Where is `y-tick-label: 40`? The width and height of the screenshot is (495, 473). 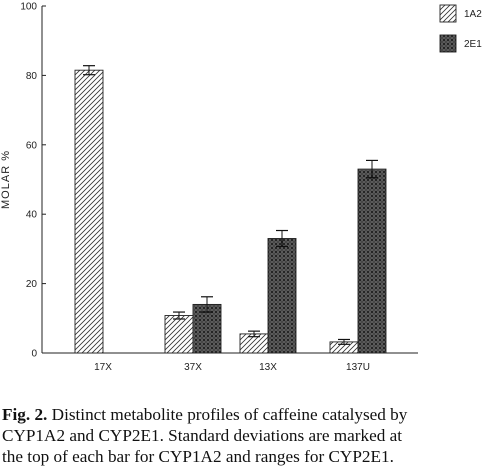
y-tick-label: 40 is located at coordinates (32, 215).